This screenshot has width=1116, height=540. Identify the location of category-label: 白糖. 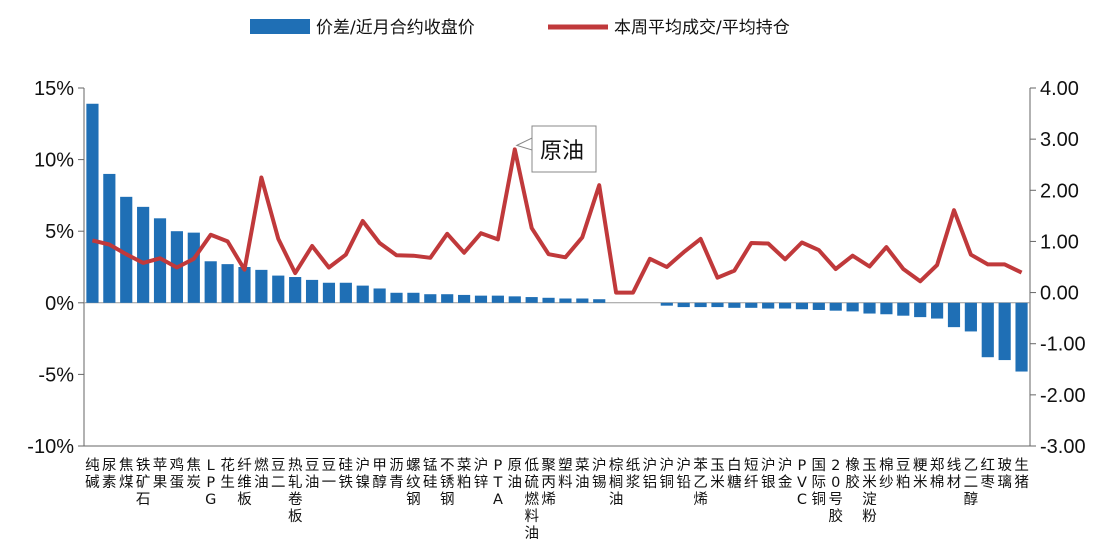
(734, 474).